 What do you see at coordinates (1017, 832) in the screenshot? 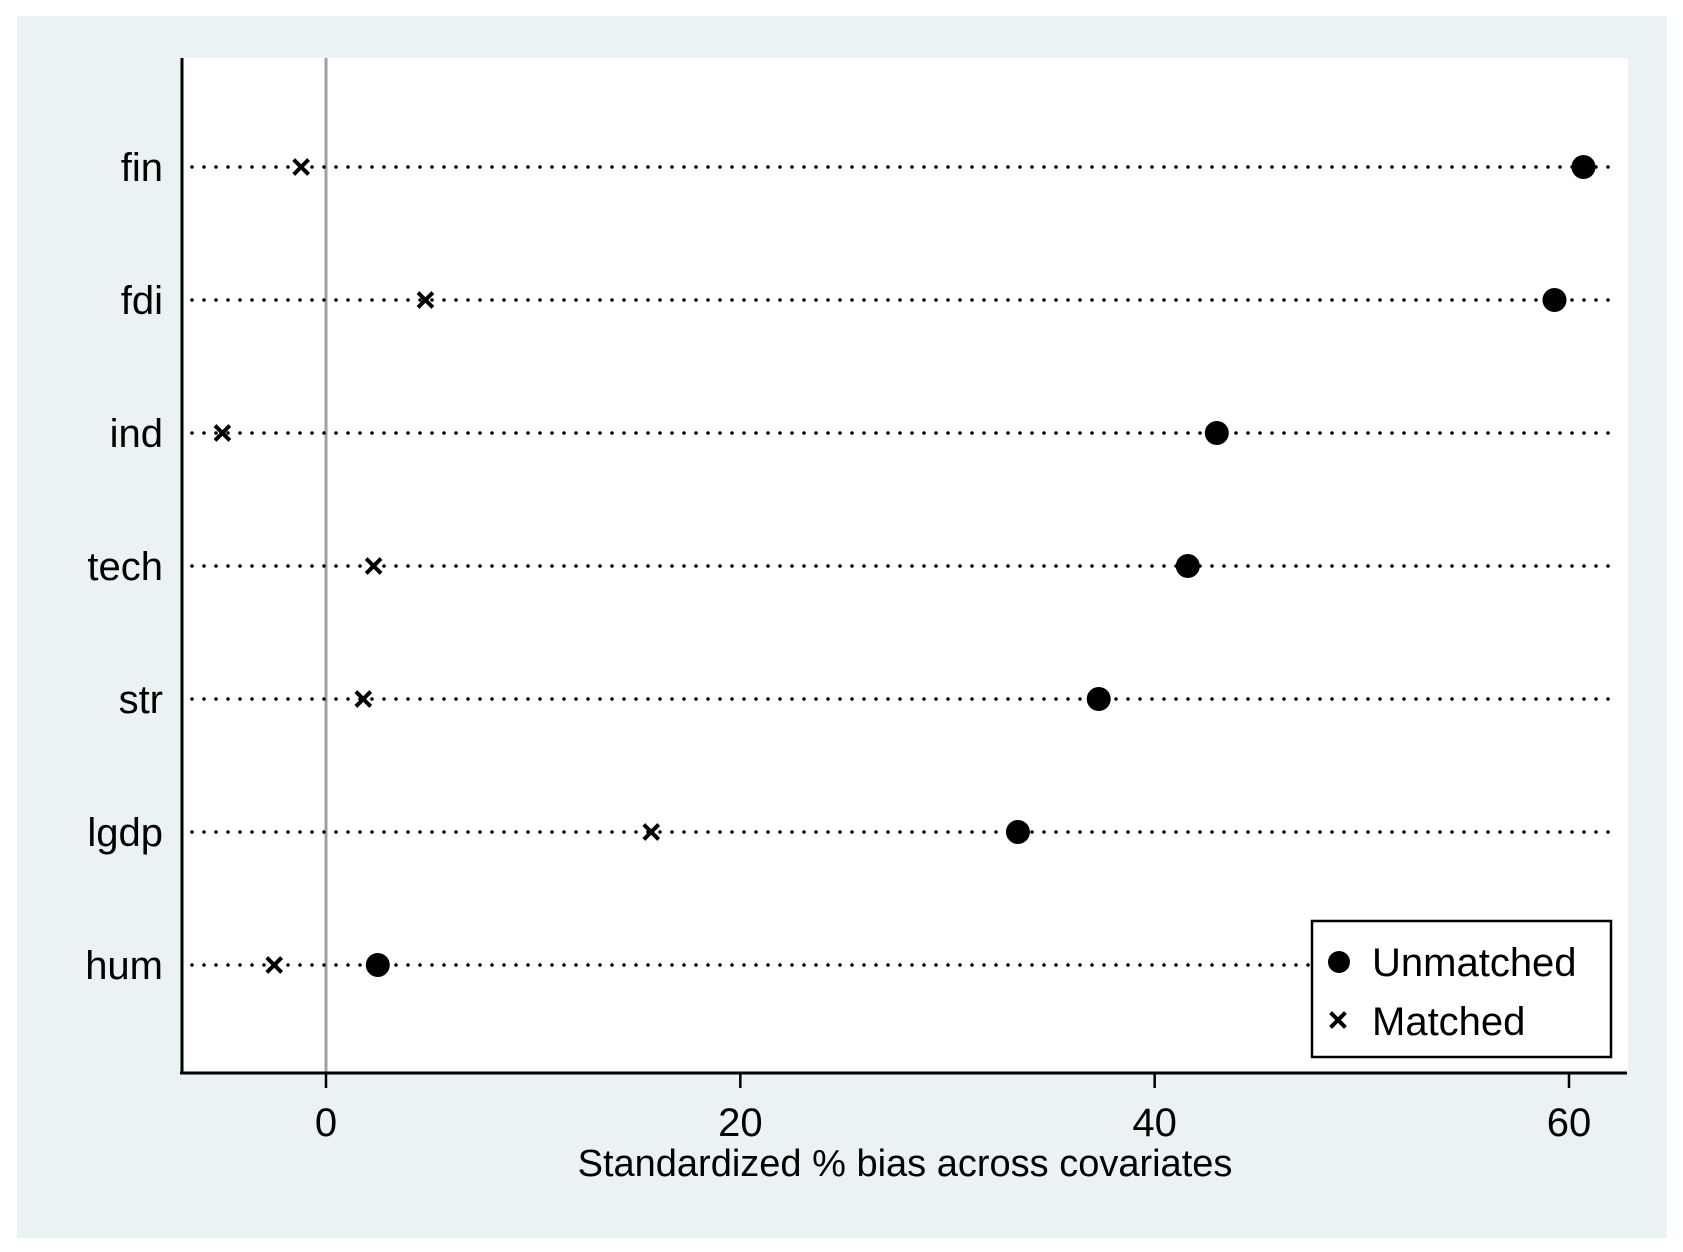
I see `unmatched-point-lgdp` at bounding box center [1017, 832].